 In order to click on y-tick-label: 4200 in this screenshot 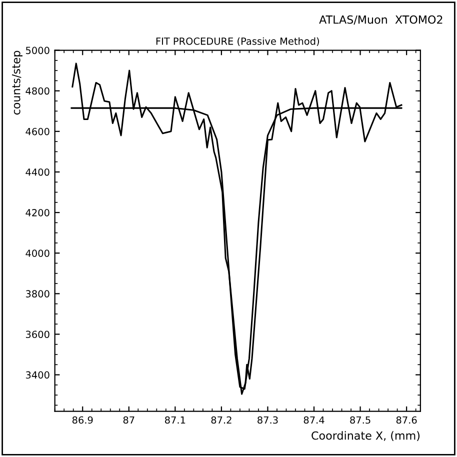, I will do `click(38, 212)`.